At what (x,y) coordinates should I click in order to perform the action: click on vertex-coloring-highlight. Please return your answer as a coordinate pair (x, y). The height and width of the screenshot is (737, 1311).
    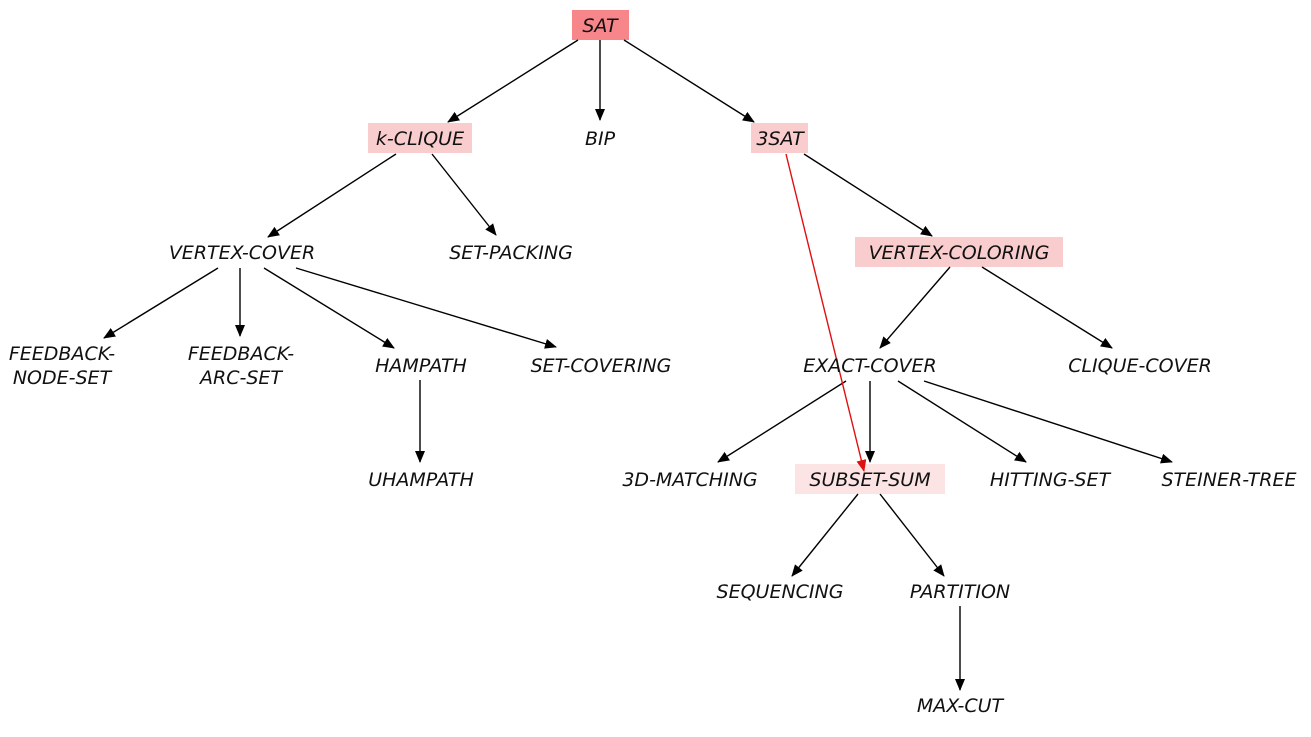
    Looking at the image, I should click on (959, 252).